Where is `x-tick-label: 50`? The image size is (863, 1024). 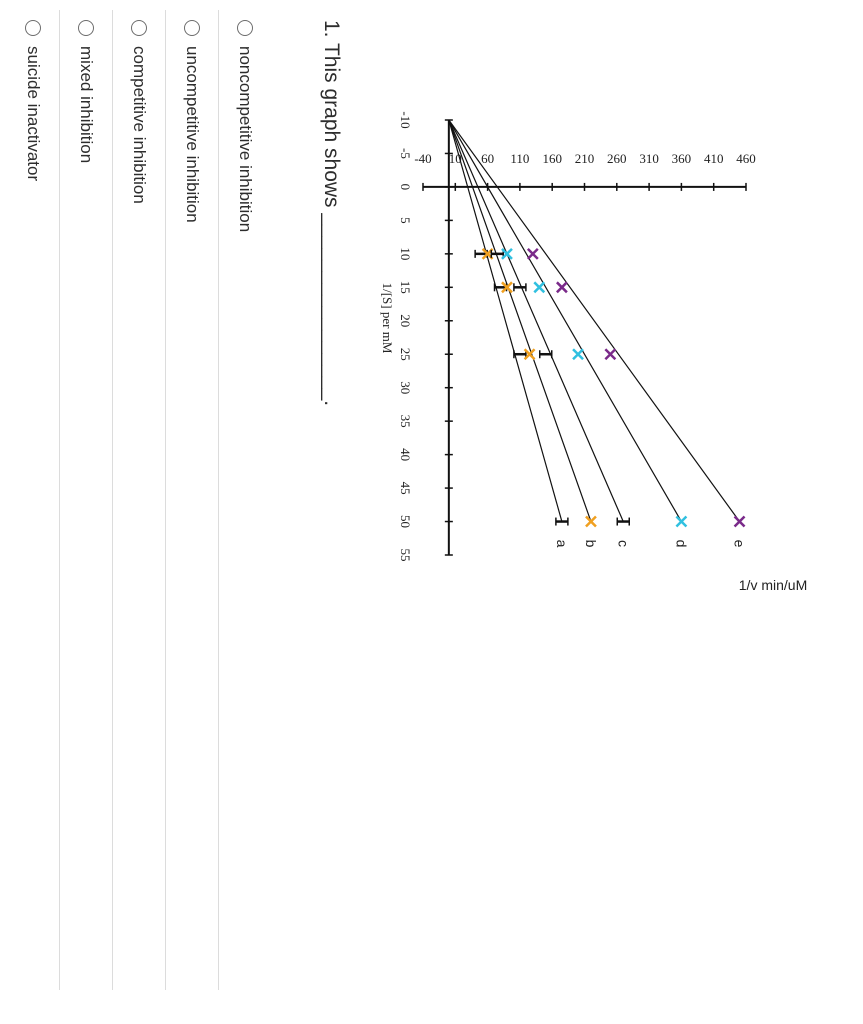
x-tick-label: 50 is located at coordinates (405, 521).